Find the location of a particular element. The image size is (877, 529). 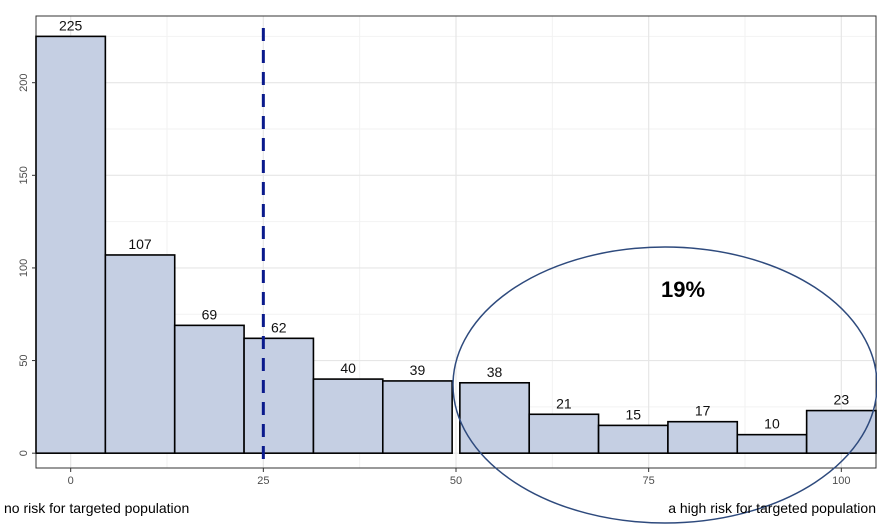

x-tick-label: 25 is located at coordinates (263, 481).